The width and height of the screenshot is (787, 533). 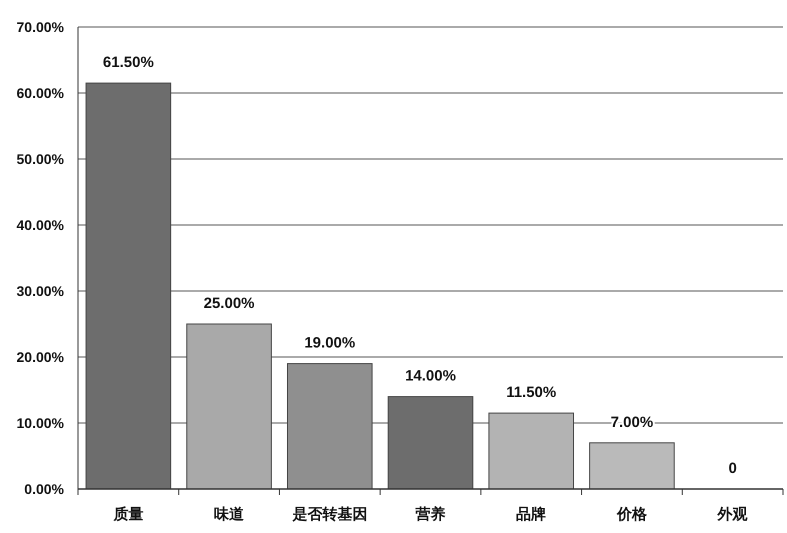 What do you see at coordinates (40, 423) in the screenshot?
I see `y-tick-label: 10.00%` at bounding box center [40, 423].